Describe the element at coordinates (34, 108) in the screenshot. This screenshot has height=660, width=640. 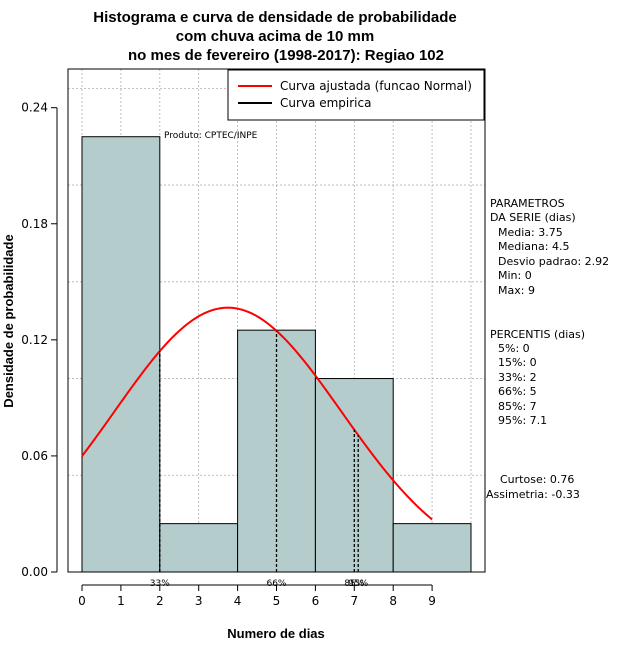
I see `y-tick-label-4: 0.24` at that location.